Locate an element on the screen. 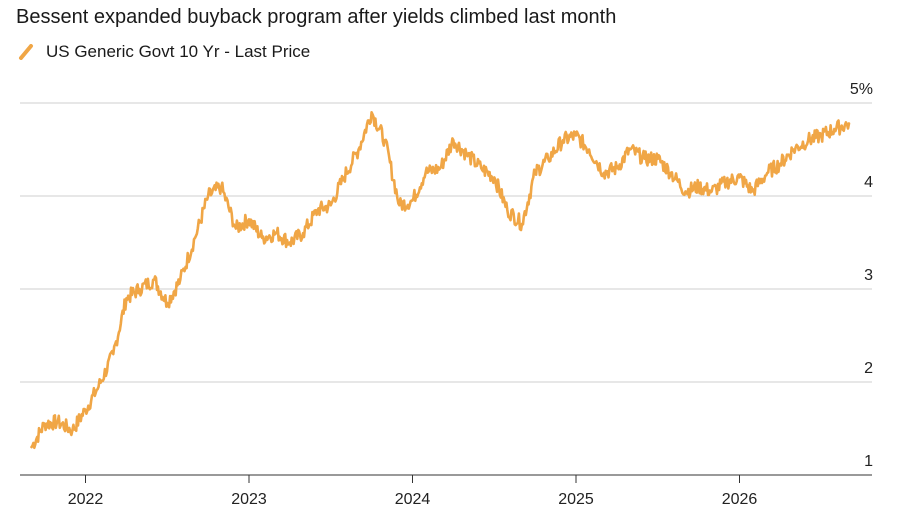 The image size is (900, 510). y-axis-labels: 1 2 3 4 5% is located at coordinates (861, 275).